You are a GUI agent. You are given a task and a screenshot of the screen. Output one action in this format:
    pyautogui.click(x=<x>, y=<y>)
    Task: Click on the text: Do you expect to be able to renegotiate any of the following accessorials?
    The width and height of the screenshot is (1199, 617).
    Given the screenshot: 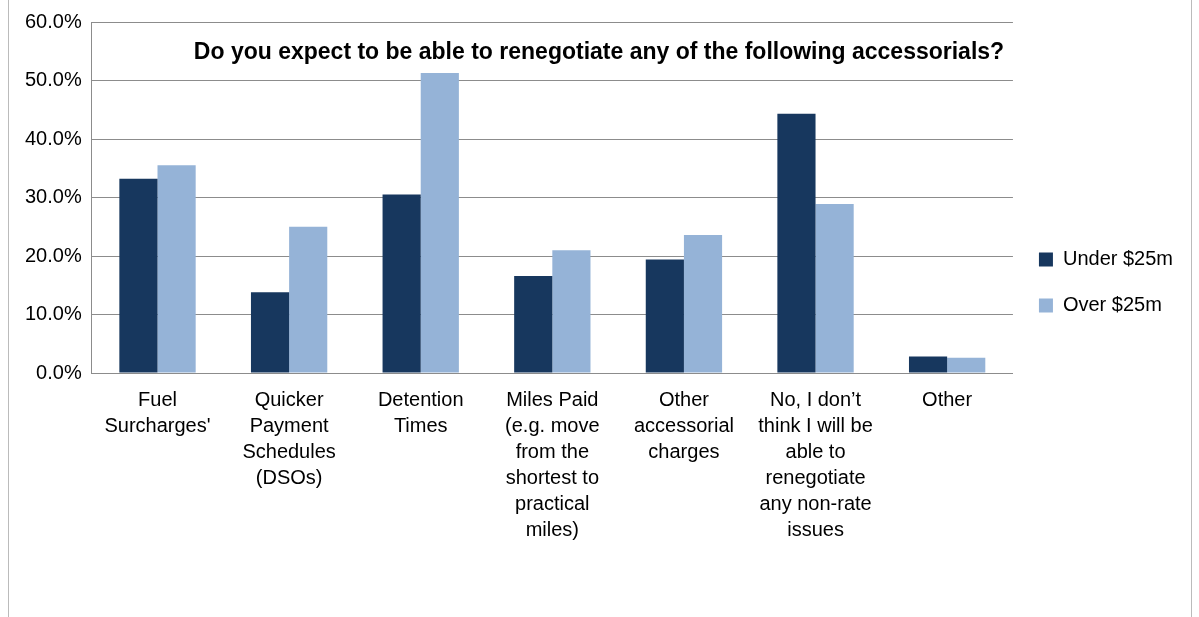 What is the action you would take?
    pyautogui.click(x=599, y=50)
    